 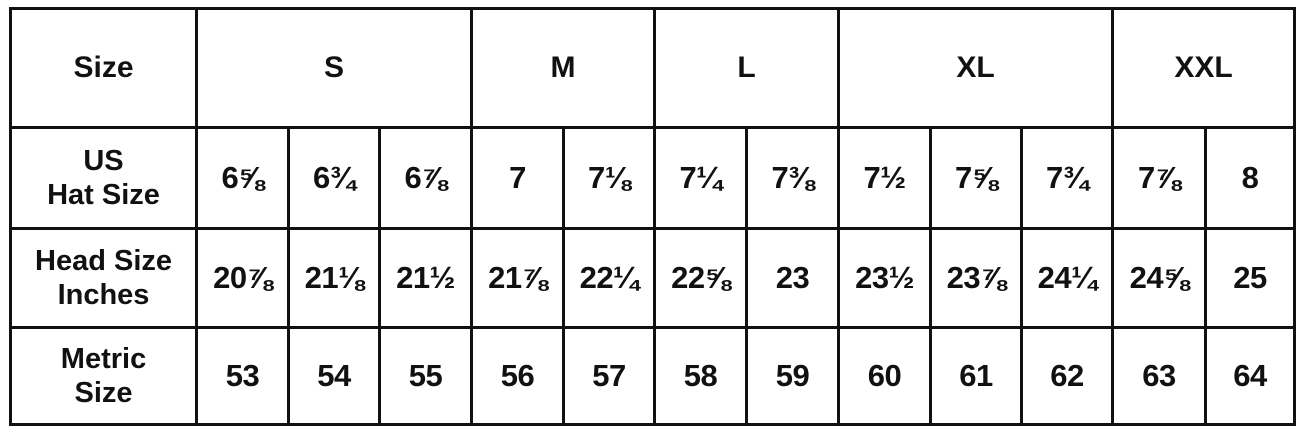 What do you see at coordinates (1159, 278) in the screenshot?
I see `size-value-cell: 24⅝` at bounding box center [1159, 278].